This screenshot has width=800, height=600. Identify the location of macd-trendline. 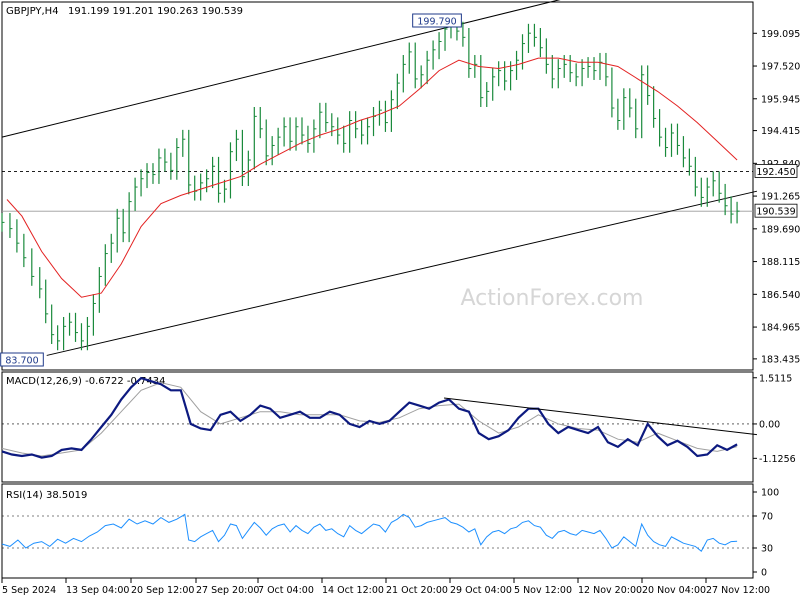
(600, 416).